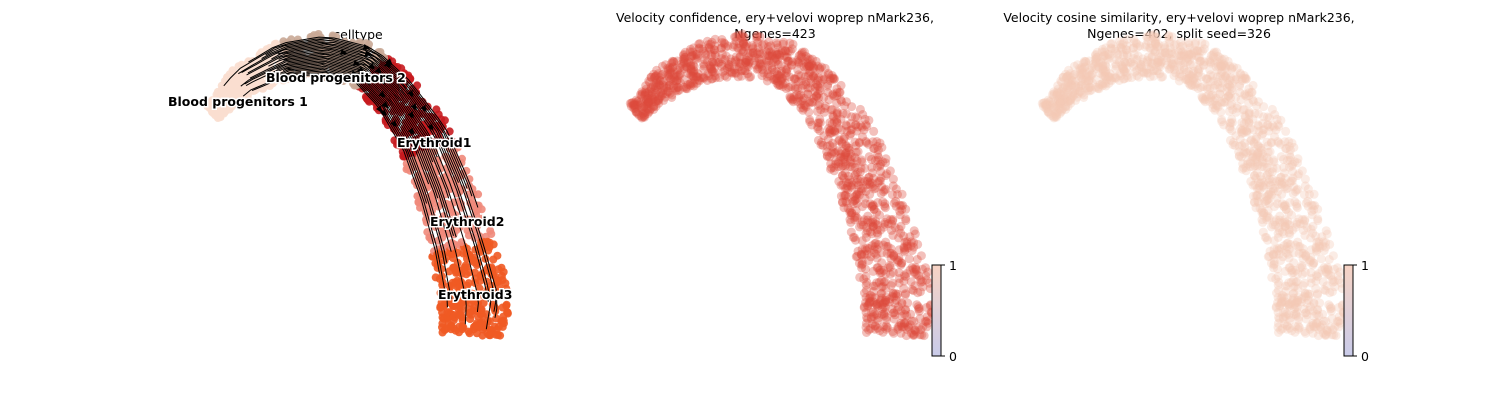 The image size is (1500, 400). Describe the element at coordinates (434, 142) in the screenshot. I see `label-erythroid1: Erythroid1` at that location.